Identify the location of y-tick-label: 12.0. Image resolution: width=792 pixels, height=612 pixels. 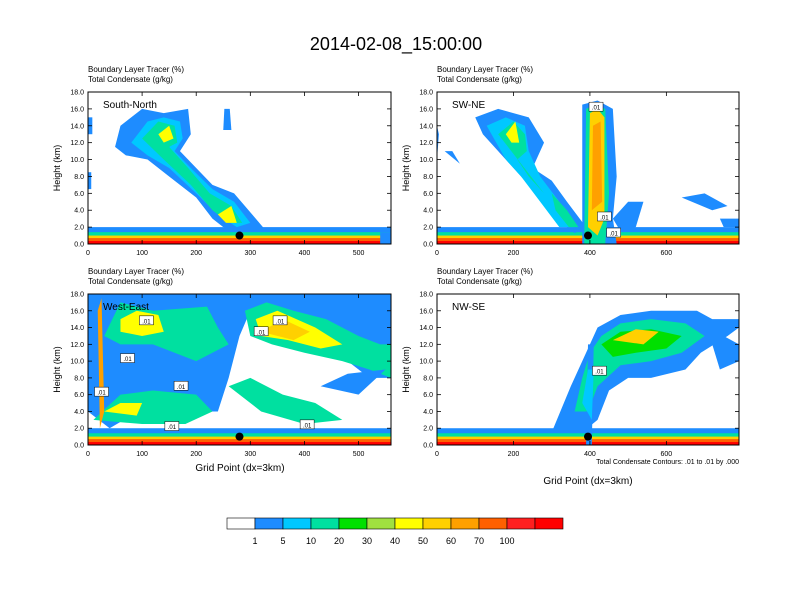
(426, 143).